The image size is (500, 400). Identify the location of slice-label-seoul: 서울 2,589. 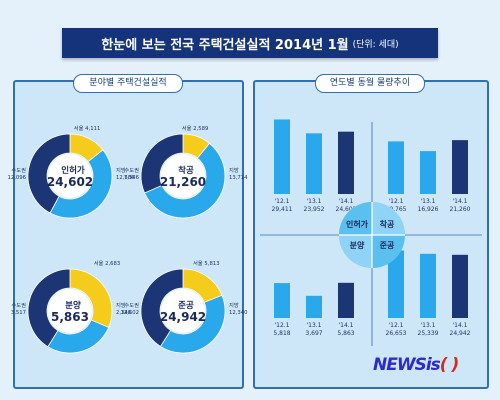
(195, 128).